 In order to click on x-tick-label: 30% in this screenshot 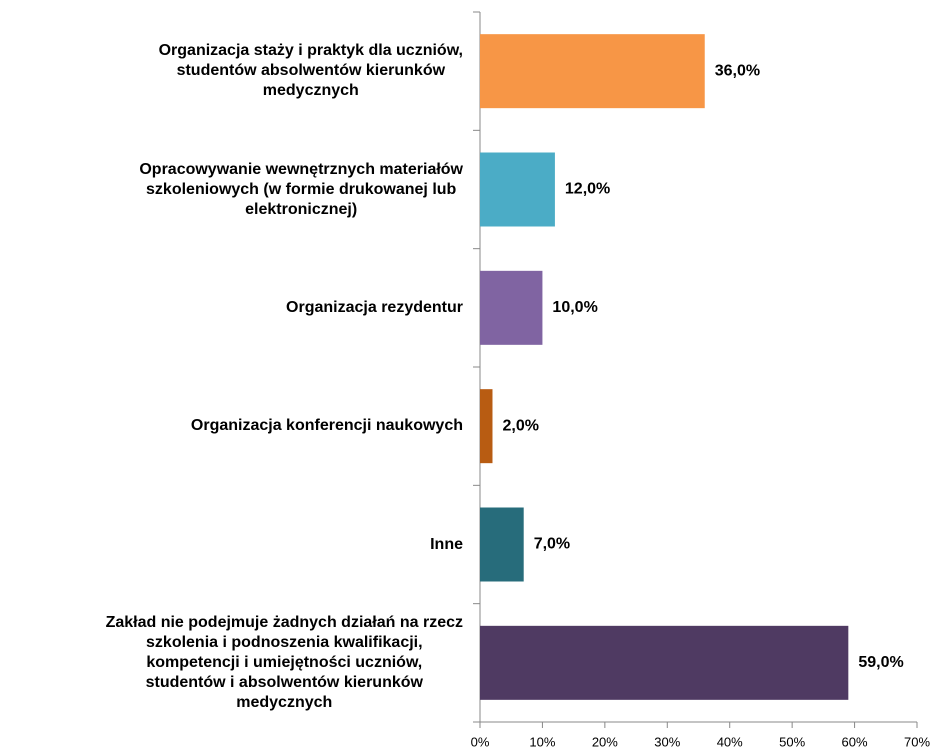, I will do `click(667, 741)`.